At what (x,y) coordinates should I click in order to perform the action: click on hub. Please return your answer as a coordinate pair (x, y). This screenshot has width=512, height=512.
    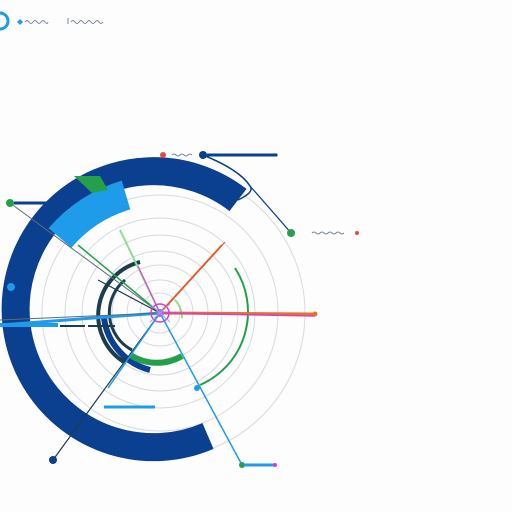
    Looking at the image, I should click on (160, 313).